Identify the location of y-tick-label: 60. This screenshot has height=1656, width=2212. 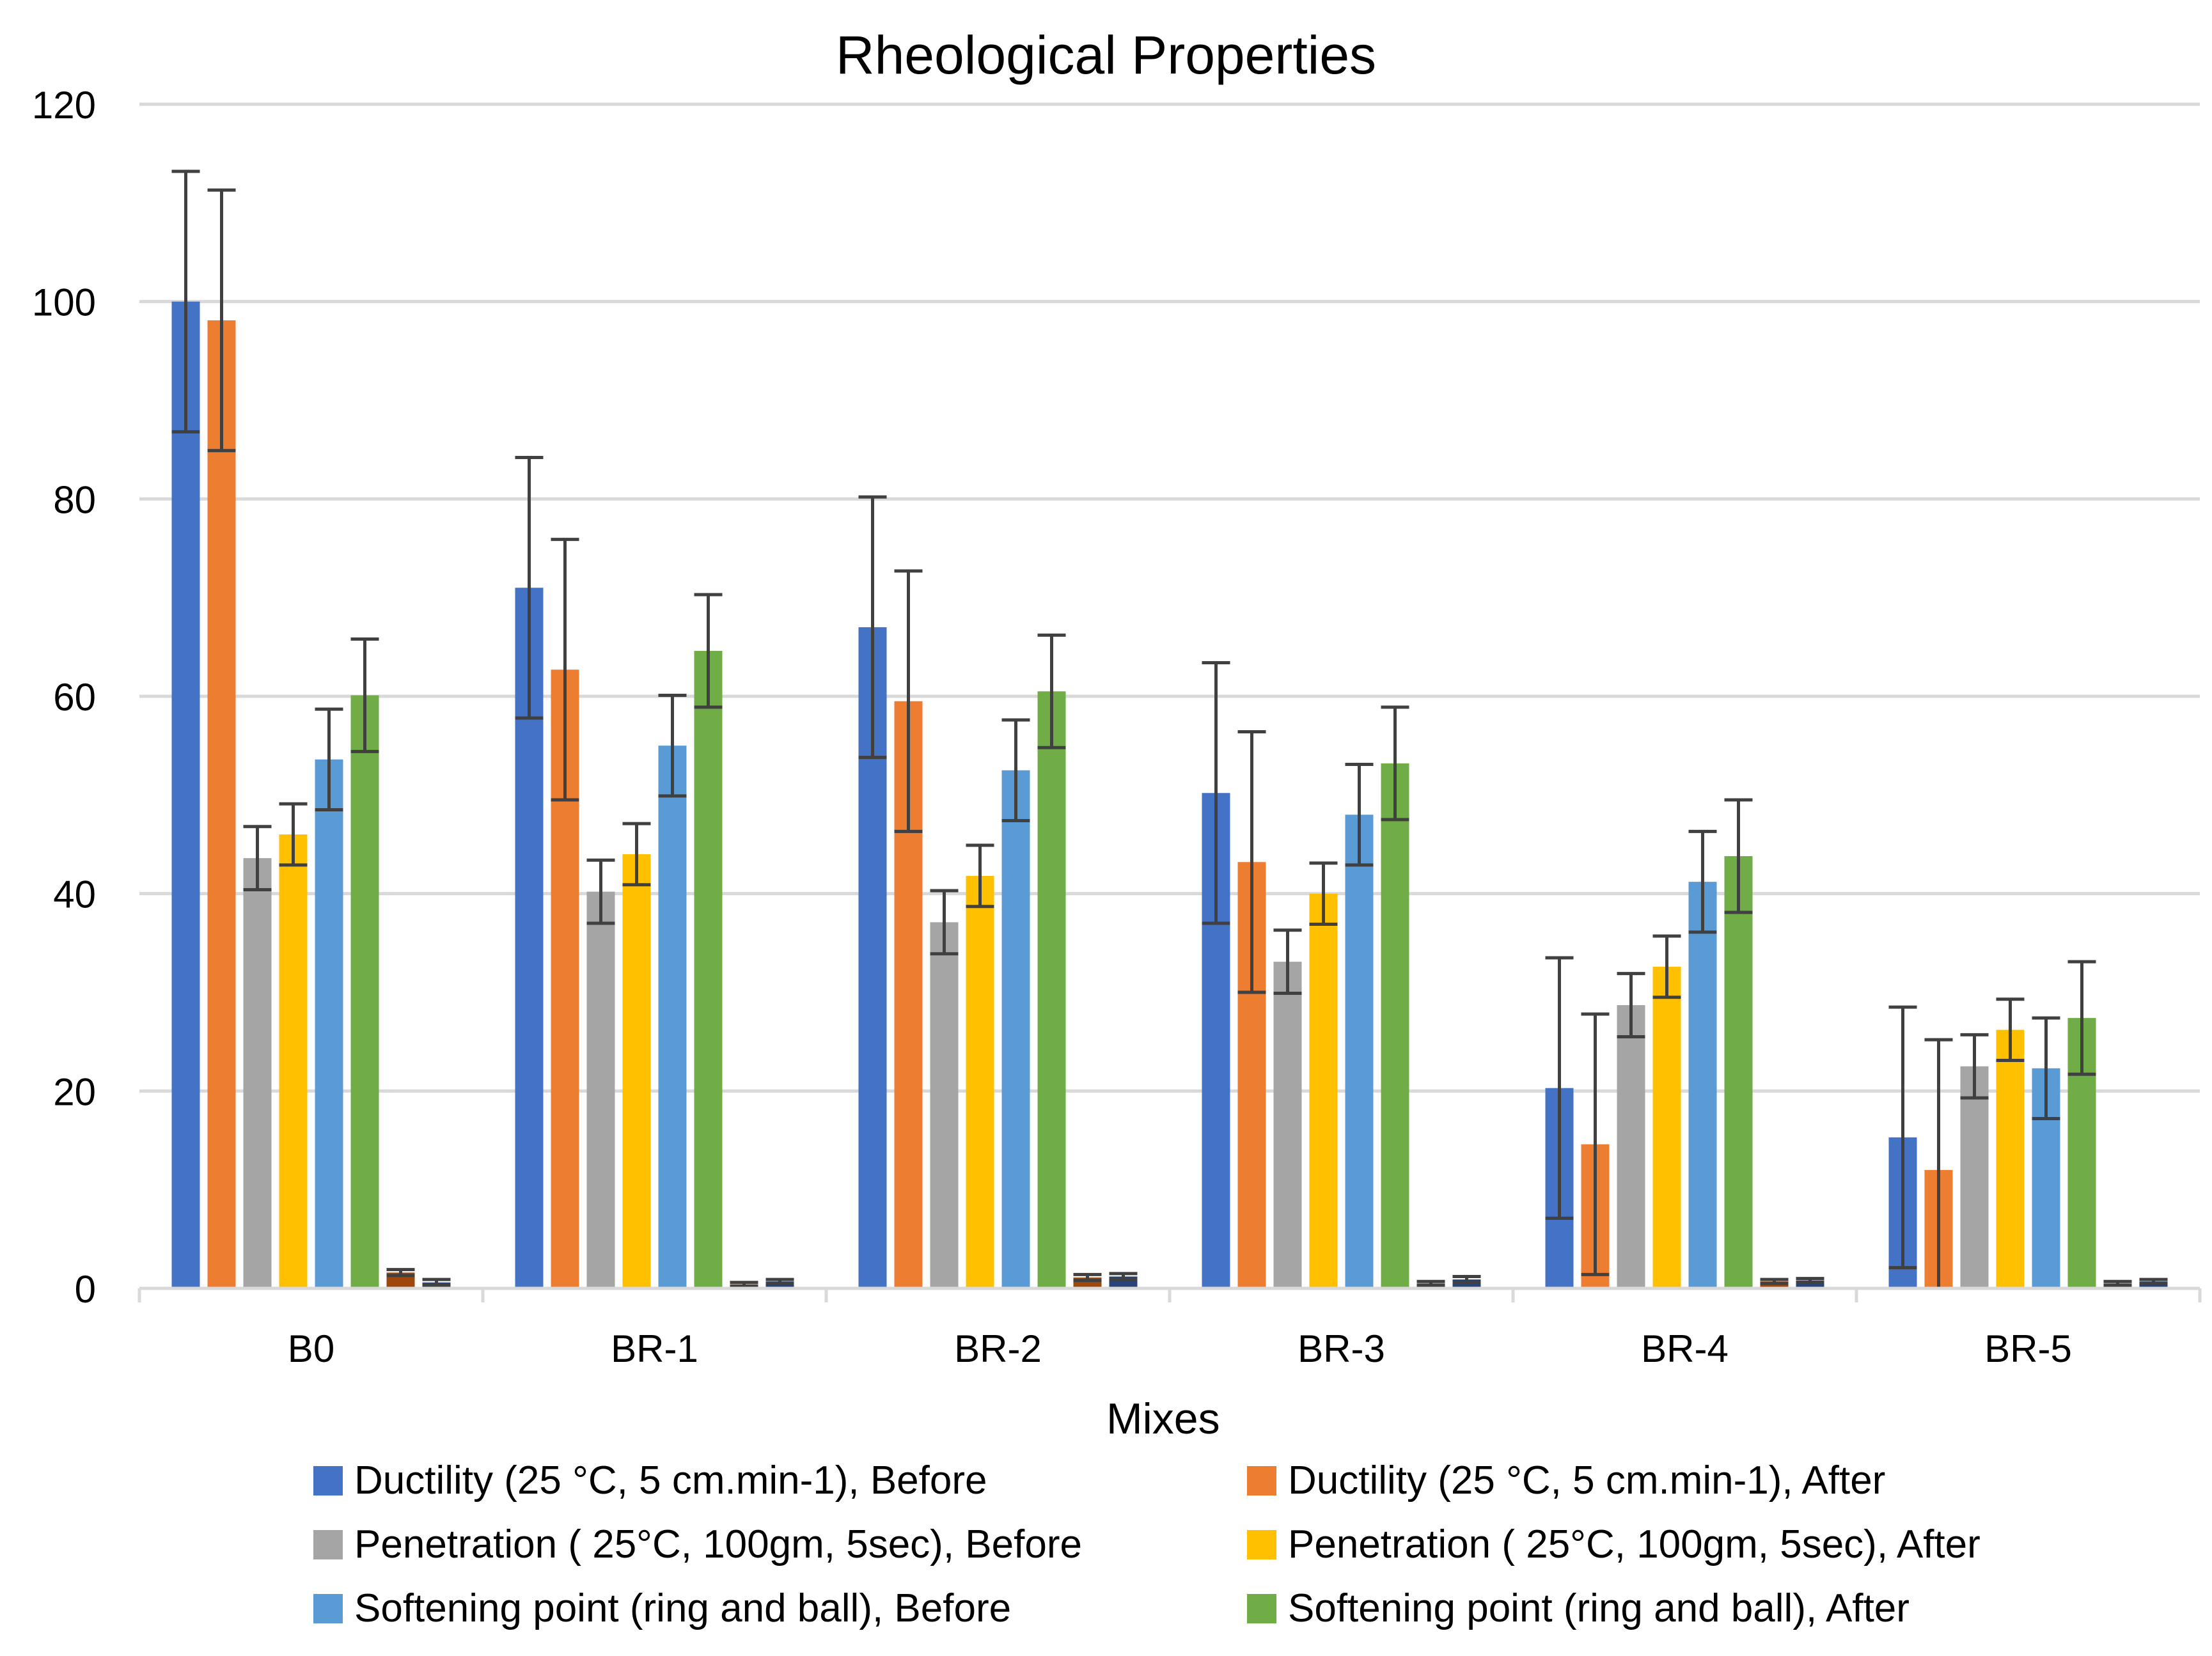
(75, 697).